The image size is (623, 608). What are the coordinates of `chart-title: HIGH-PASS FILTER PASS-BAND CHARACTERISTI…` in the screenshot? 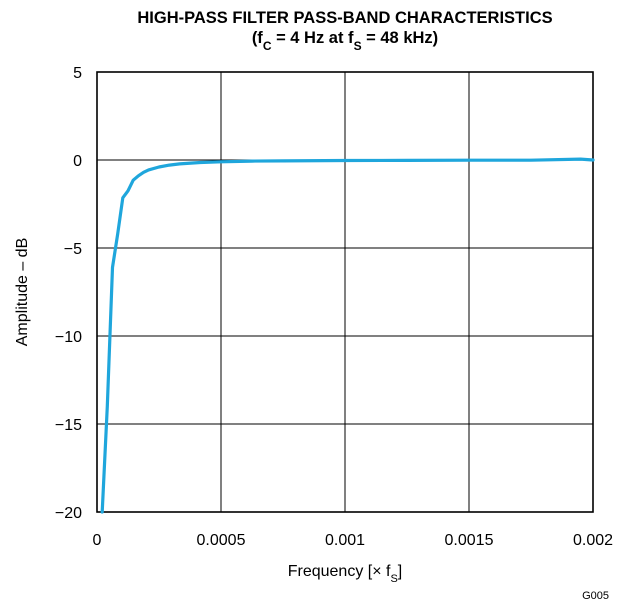 It's located at (344, 18).